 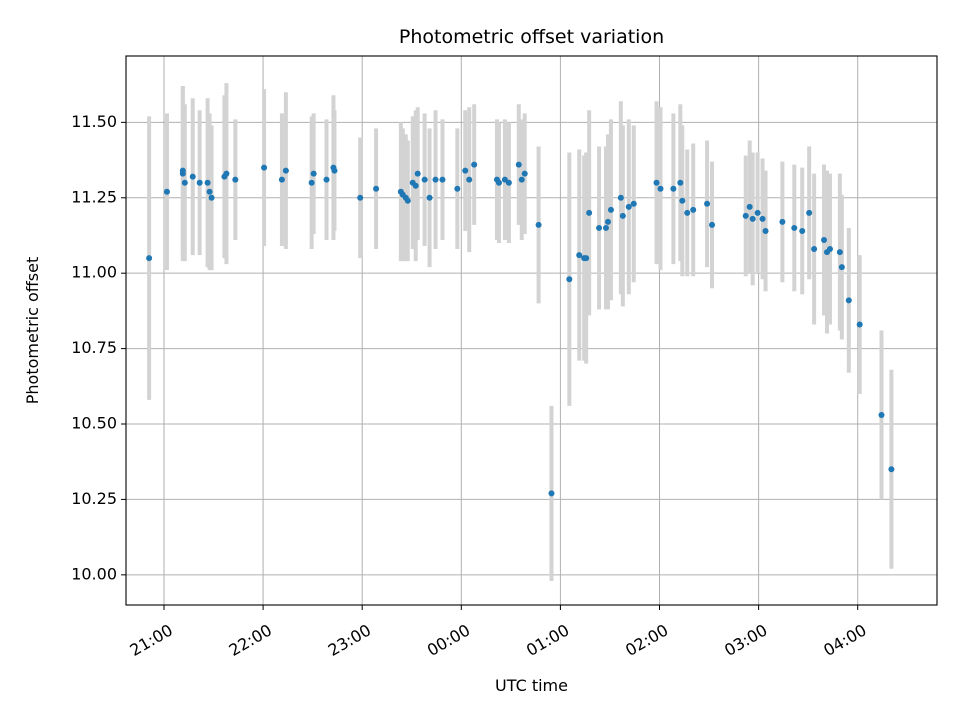 I want to click on y-tick-label: 10.75, so click(x=94, y=347).